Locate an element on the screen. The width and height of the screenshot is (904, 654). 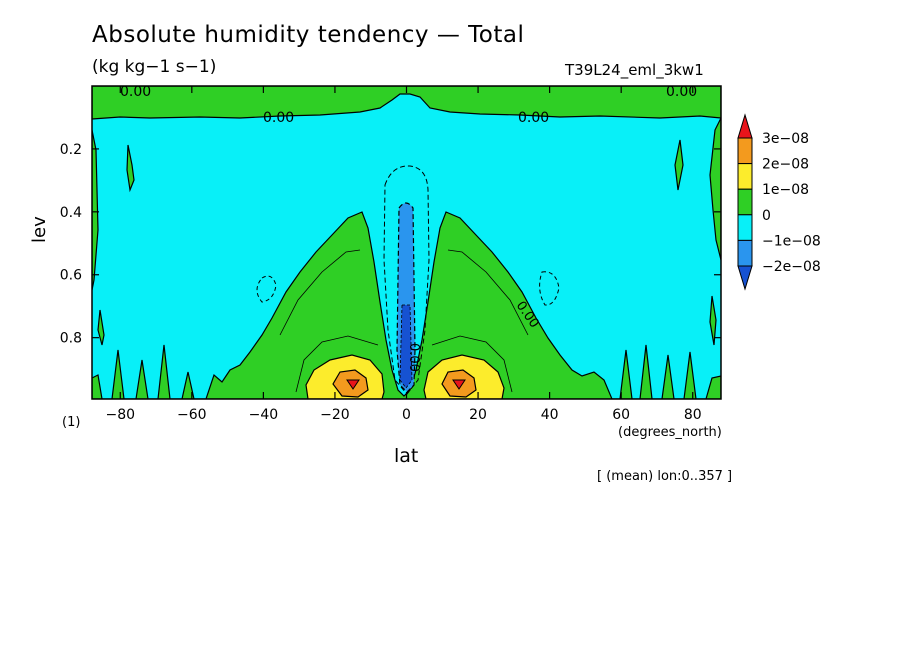
chart-title: Absolute humidity tendency — Total is located at coordinates (308, 35).